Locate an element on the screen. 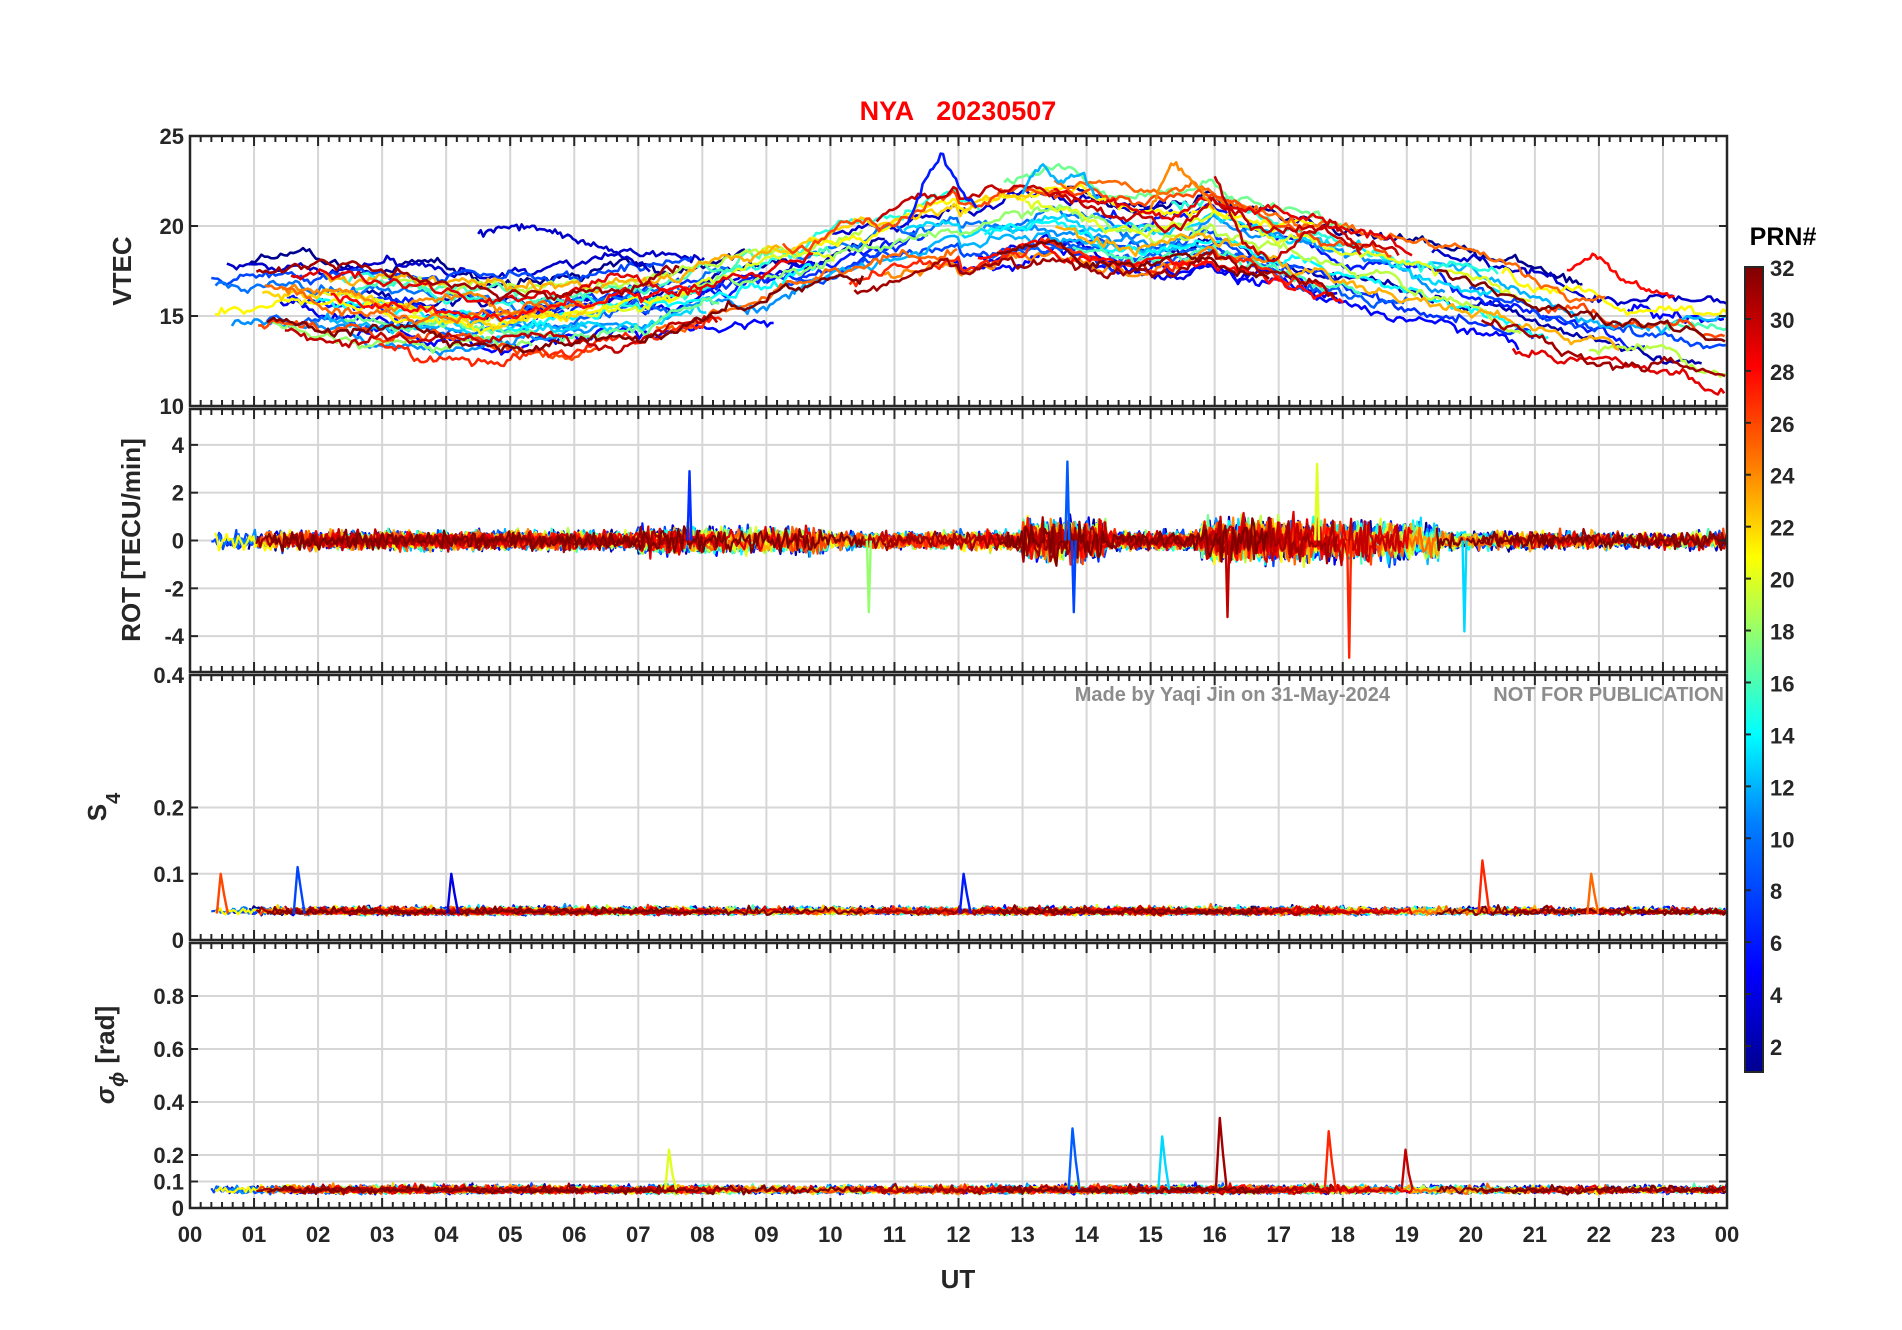 This screenshot has width=1902, height=1330. chart-title: NYA 20230507 is located at coordinates (958, 111).